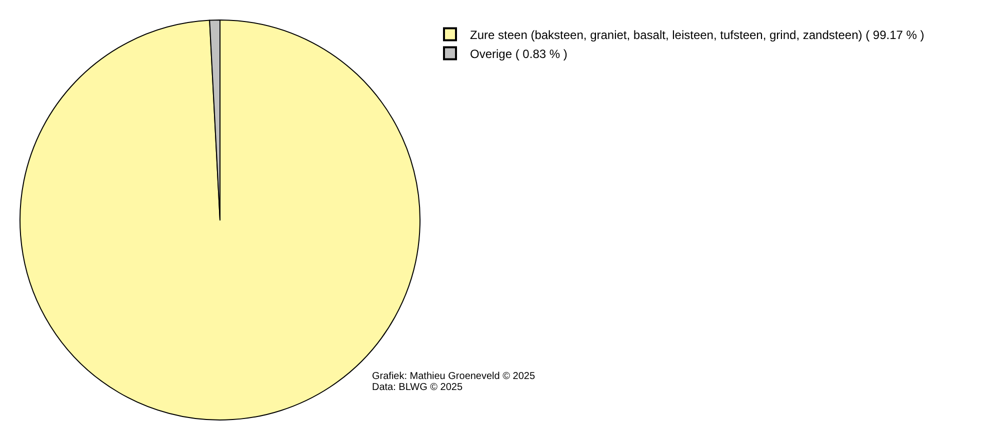 The width and height of the screenshot is (1000, 440). What do you see at coordinates (697, 35) in the screenshot?
I see `legend-label: Zure steen (baksteen, graniet, basalt, leisteen, tufsteen, grind, zandsteen) ( 99.17 % )` at bounding box center [697, 35].